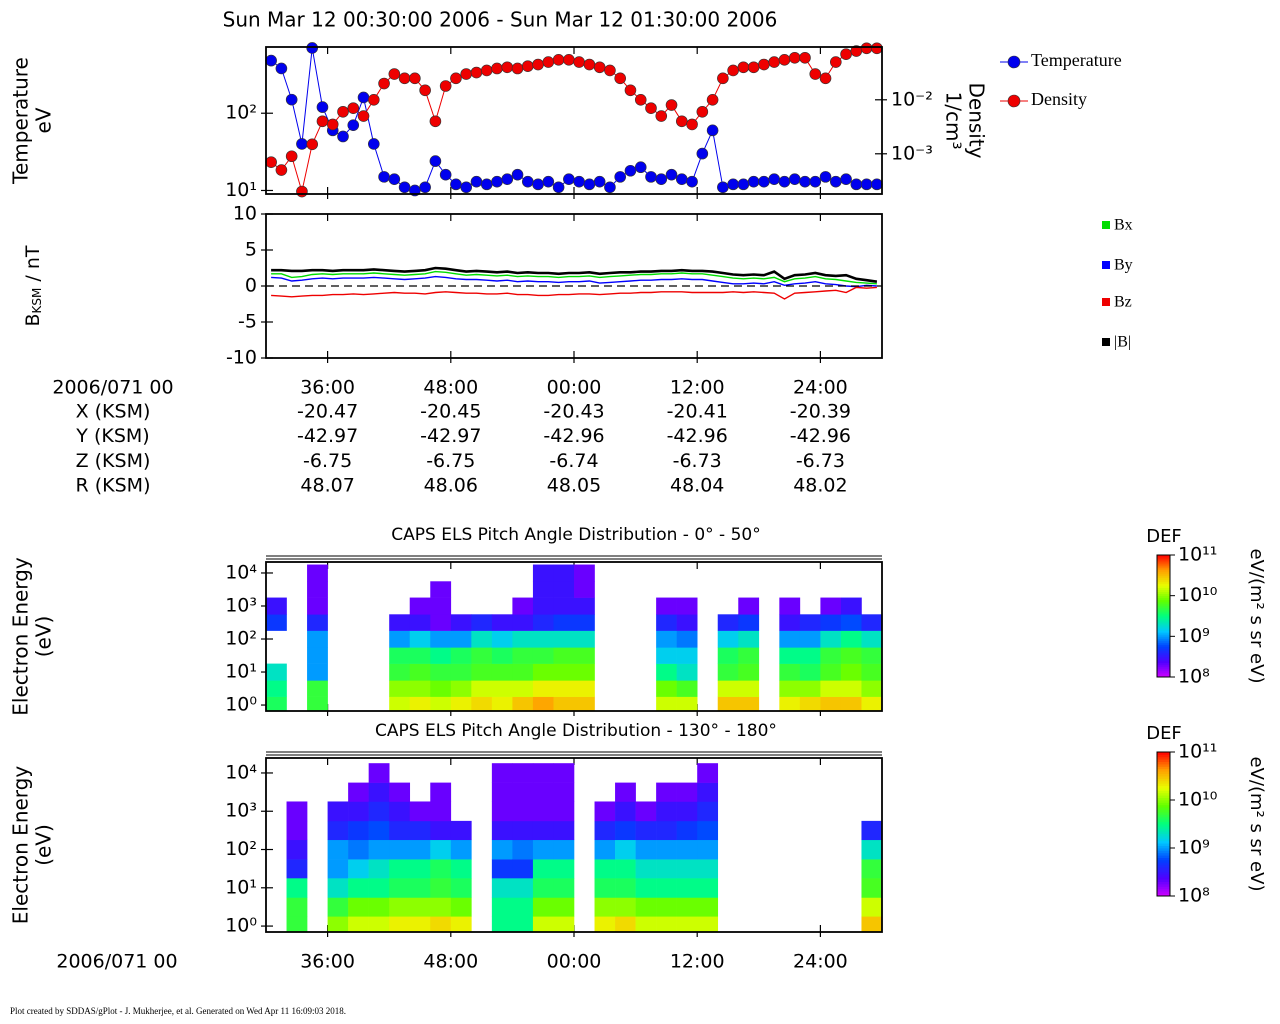 The image size is (1280, 1024). What do you see at coordinates (954, 121) in the screenshot?
I see `y2-axis-label: 1/cm³` at bounding box center [954, 121].